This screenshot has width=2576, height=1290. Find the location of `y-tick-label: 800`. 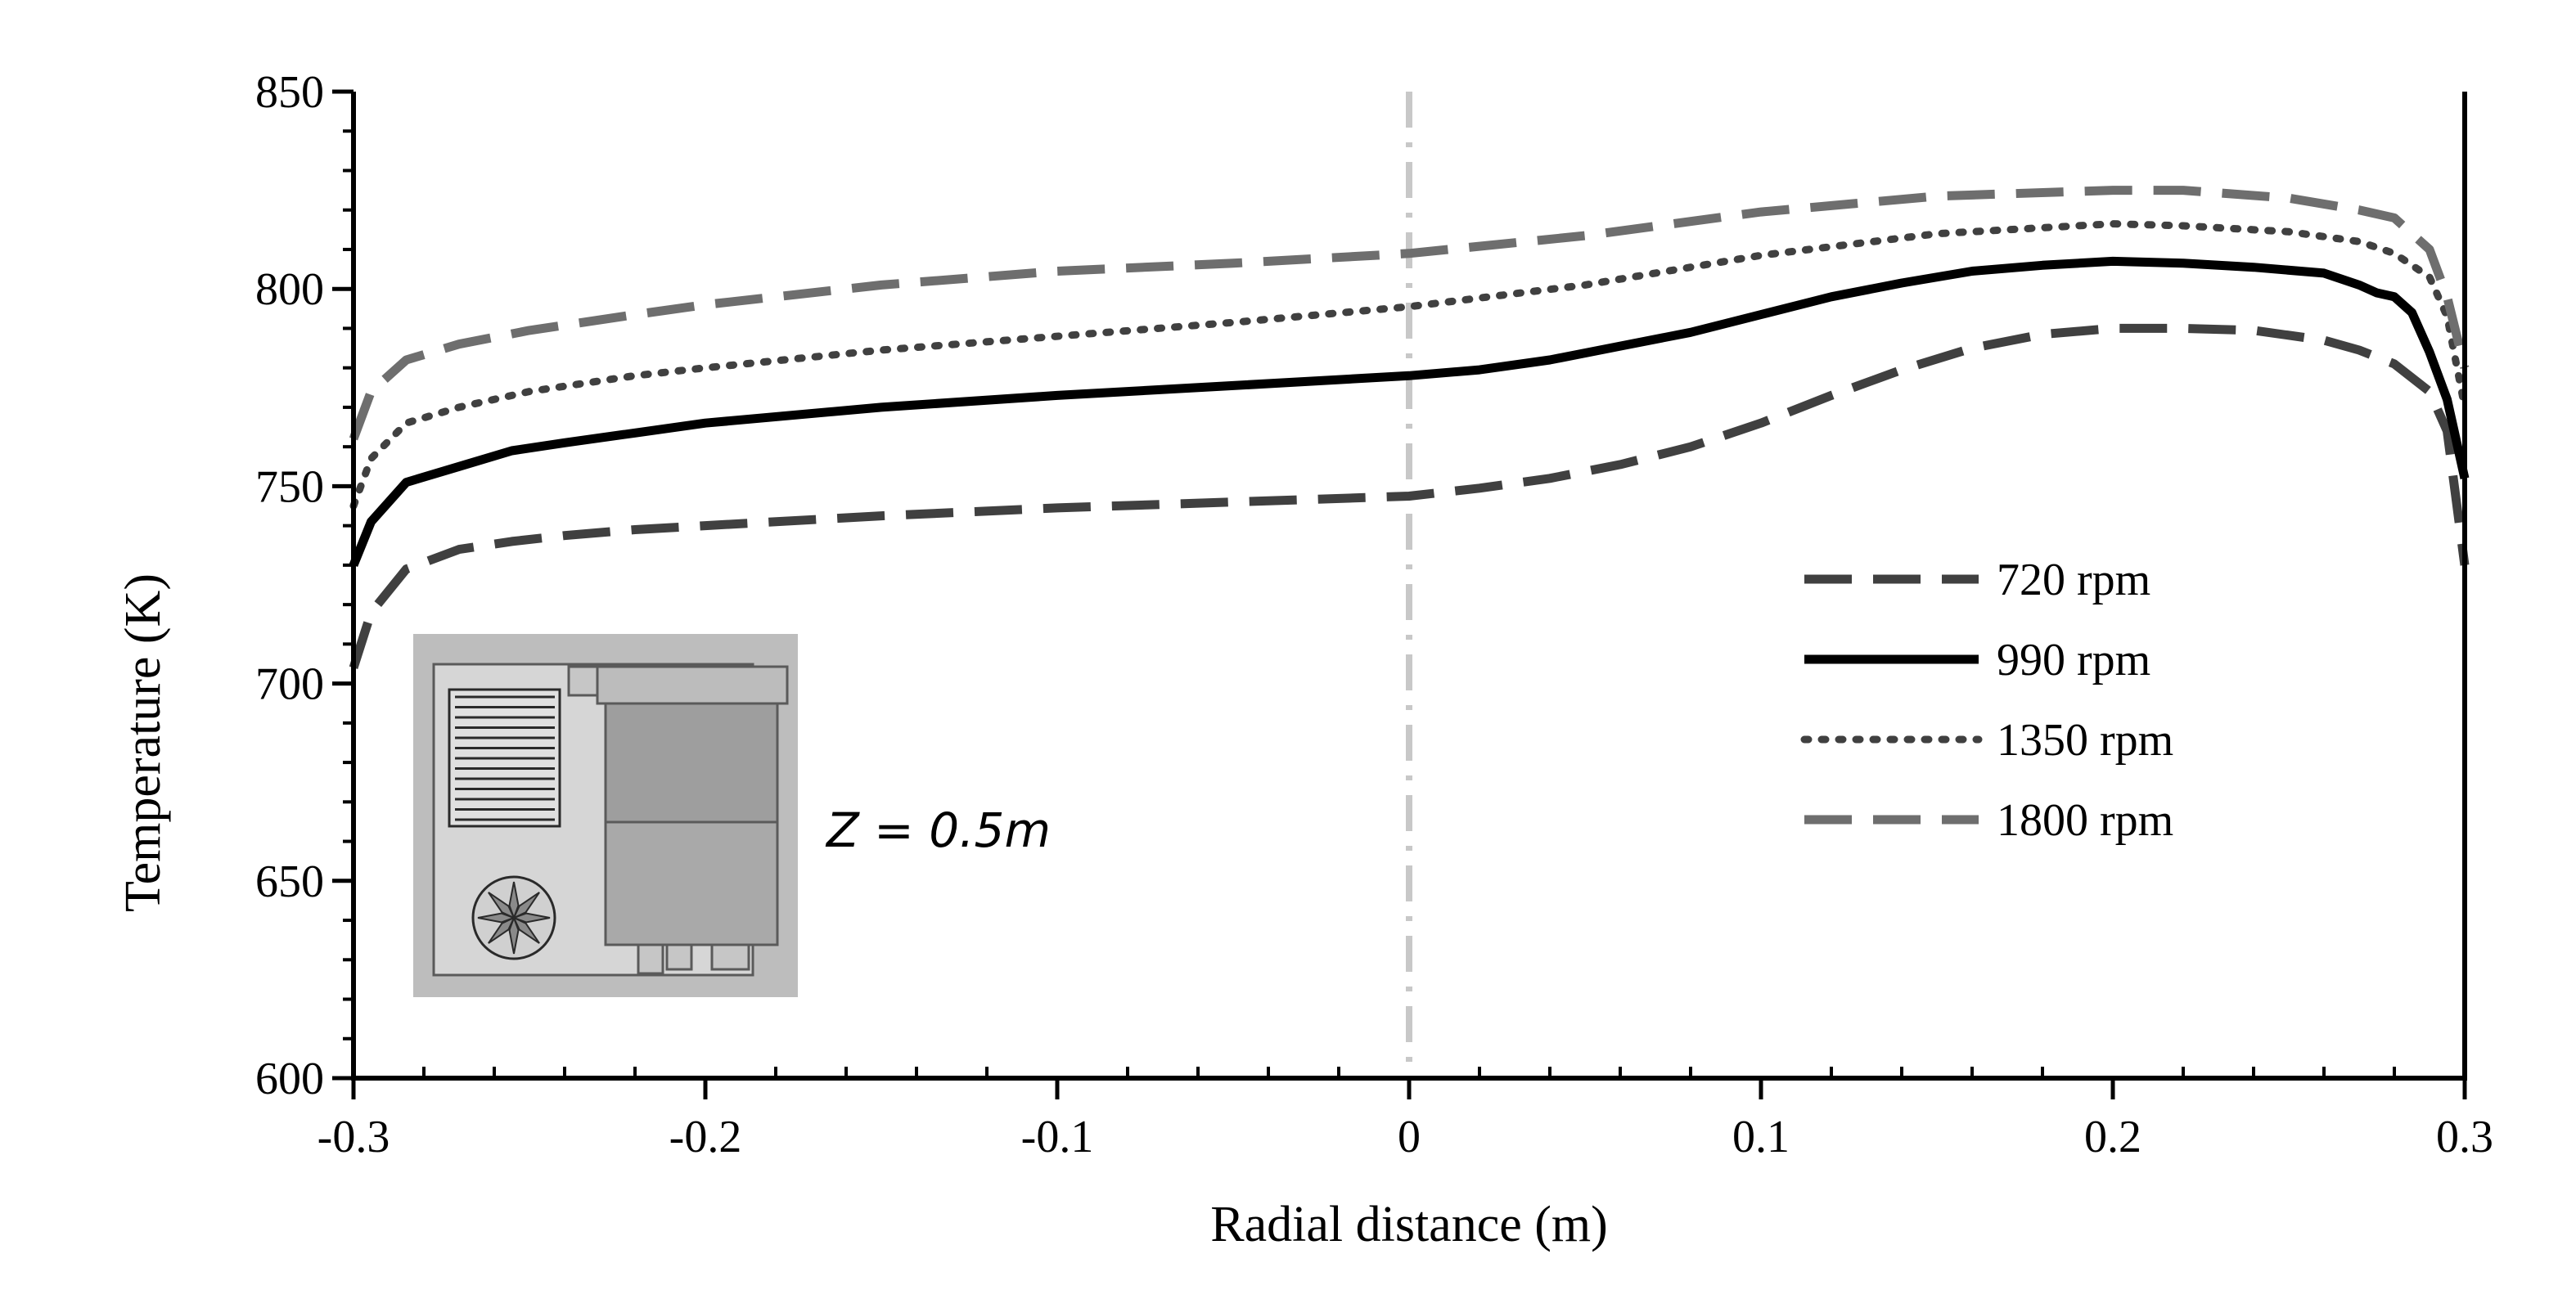

y-tick-label: 800 is located at coordinates (289, 289).